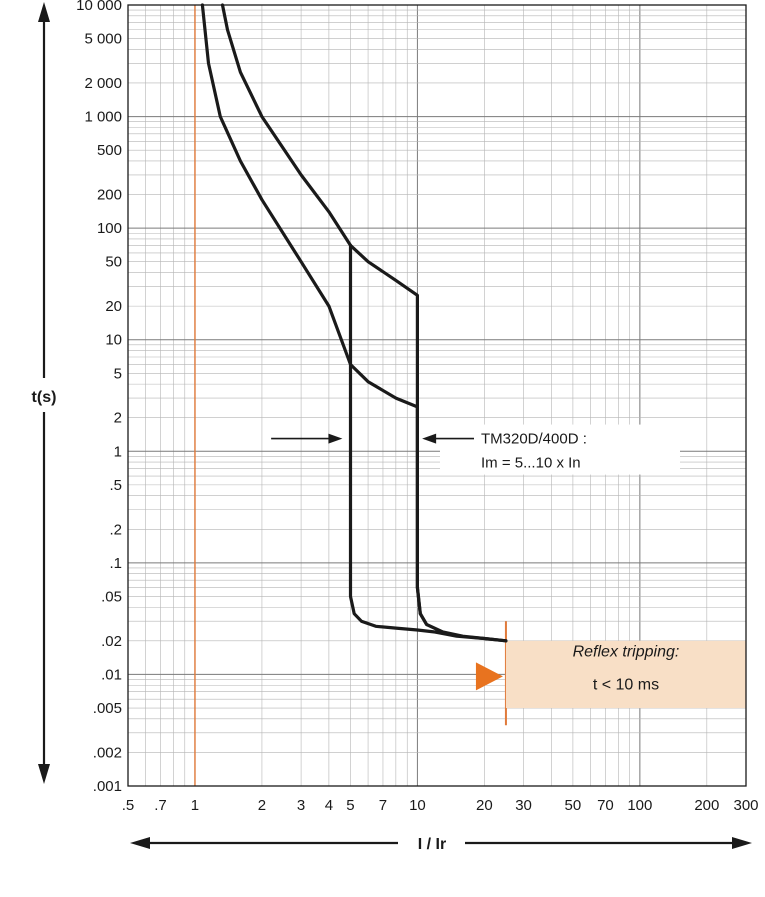 This screenshot has height=897, width=765. Describe the element at coordinates (99, 7) in the screenshot. I see `y-tick-label: 10 000` at that location.